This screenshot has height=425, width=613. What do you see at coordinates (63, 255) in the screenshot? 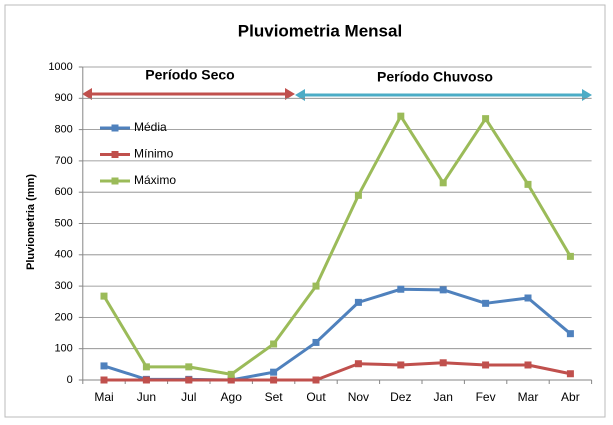
I see `y-tick-label: 400` at bounding box center [63, 255].